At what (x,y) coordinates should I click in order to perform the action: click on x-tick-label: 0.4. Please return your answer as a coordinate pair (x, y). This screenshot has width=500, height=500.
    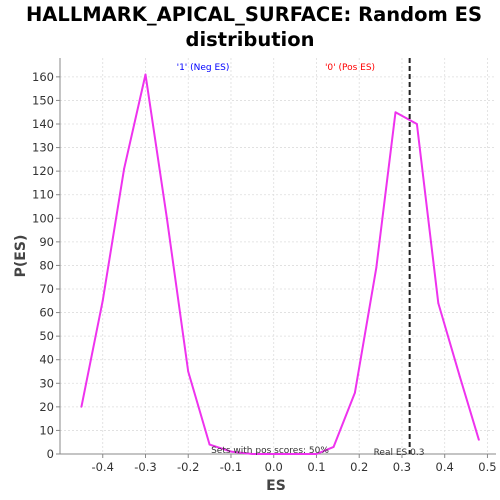
    Looking at the image, I should click on (445, 467).